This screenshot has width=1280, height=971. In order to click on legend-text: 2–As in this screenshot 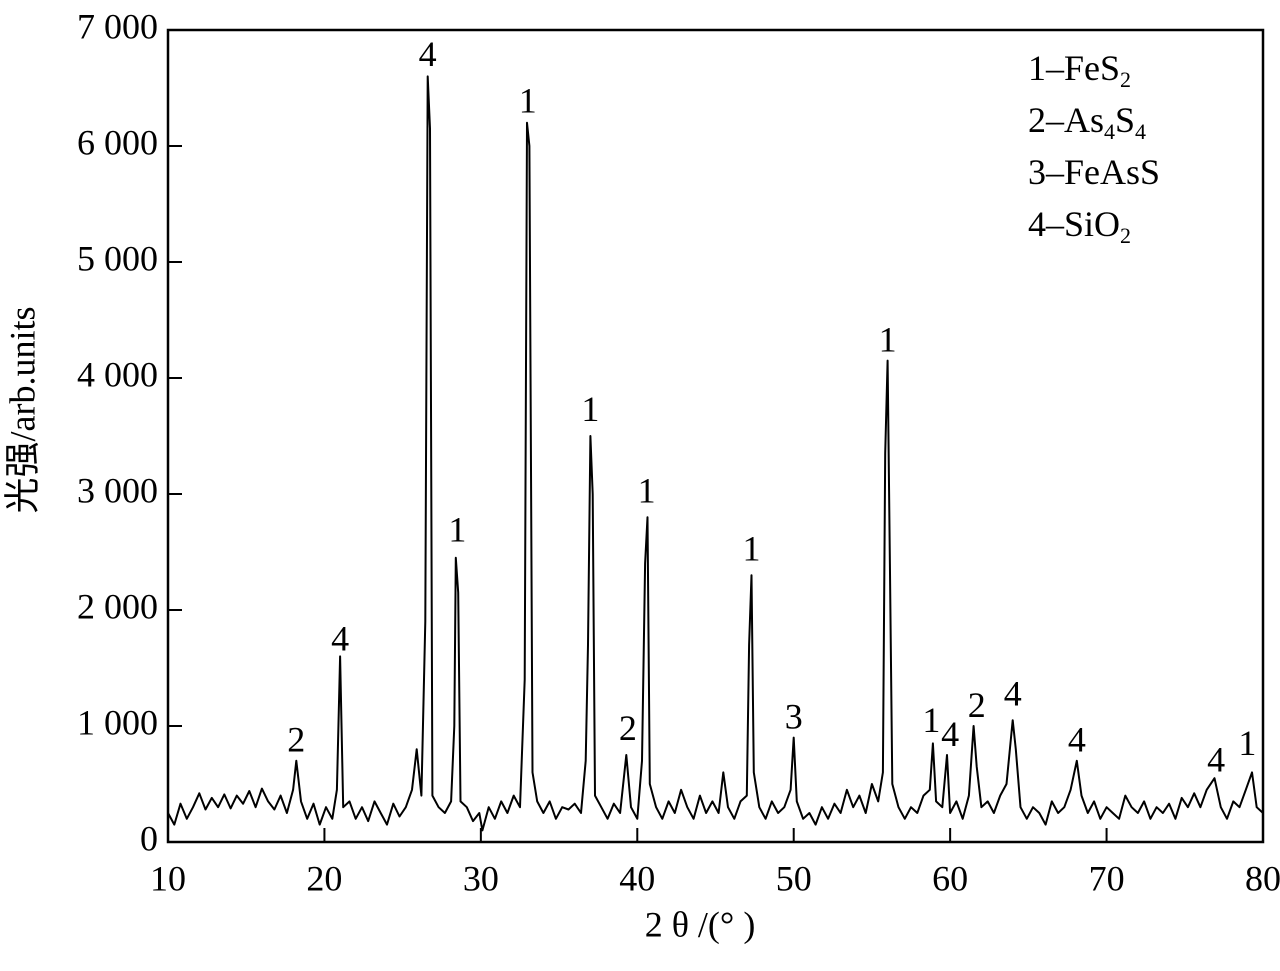, I will do `click(1066, 120)`.